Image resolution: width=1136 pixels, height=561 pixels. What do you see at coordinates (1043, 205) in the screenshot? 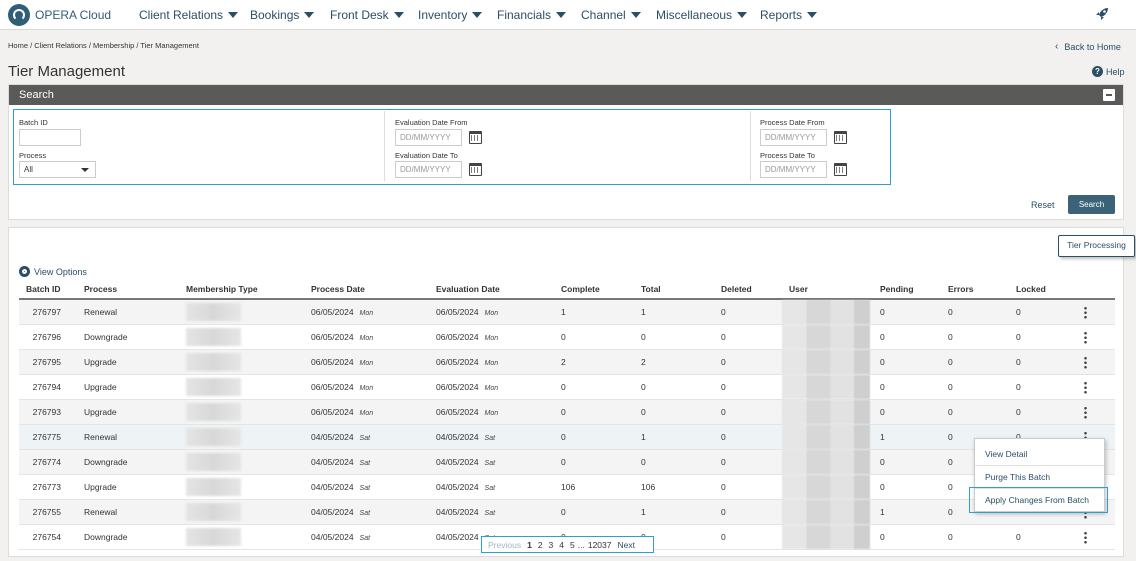
I see `reset-link: Reset` at bounding box center [1043, 205].